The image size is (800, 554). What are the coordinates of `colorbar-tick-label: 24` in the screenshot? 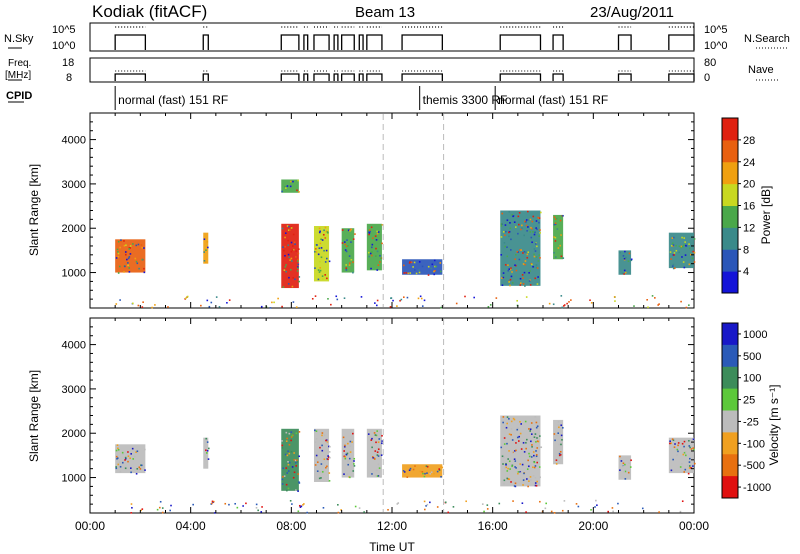 It's located at (749, 163).